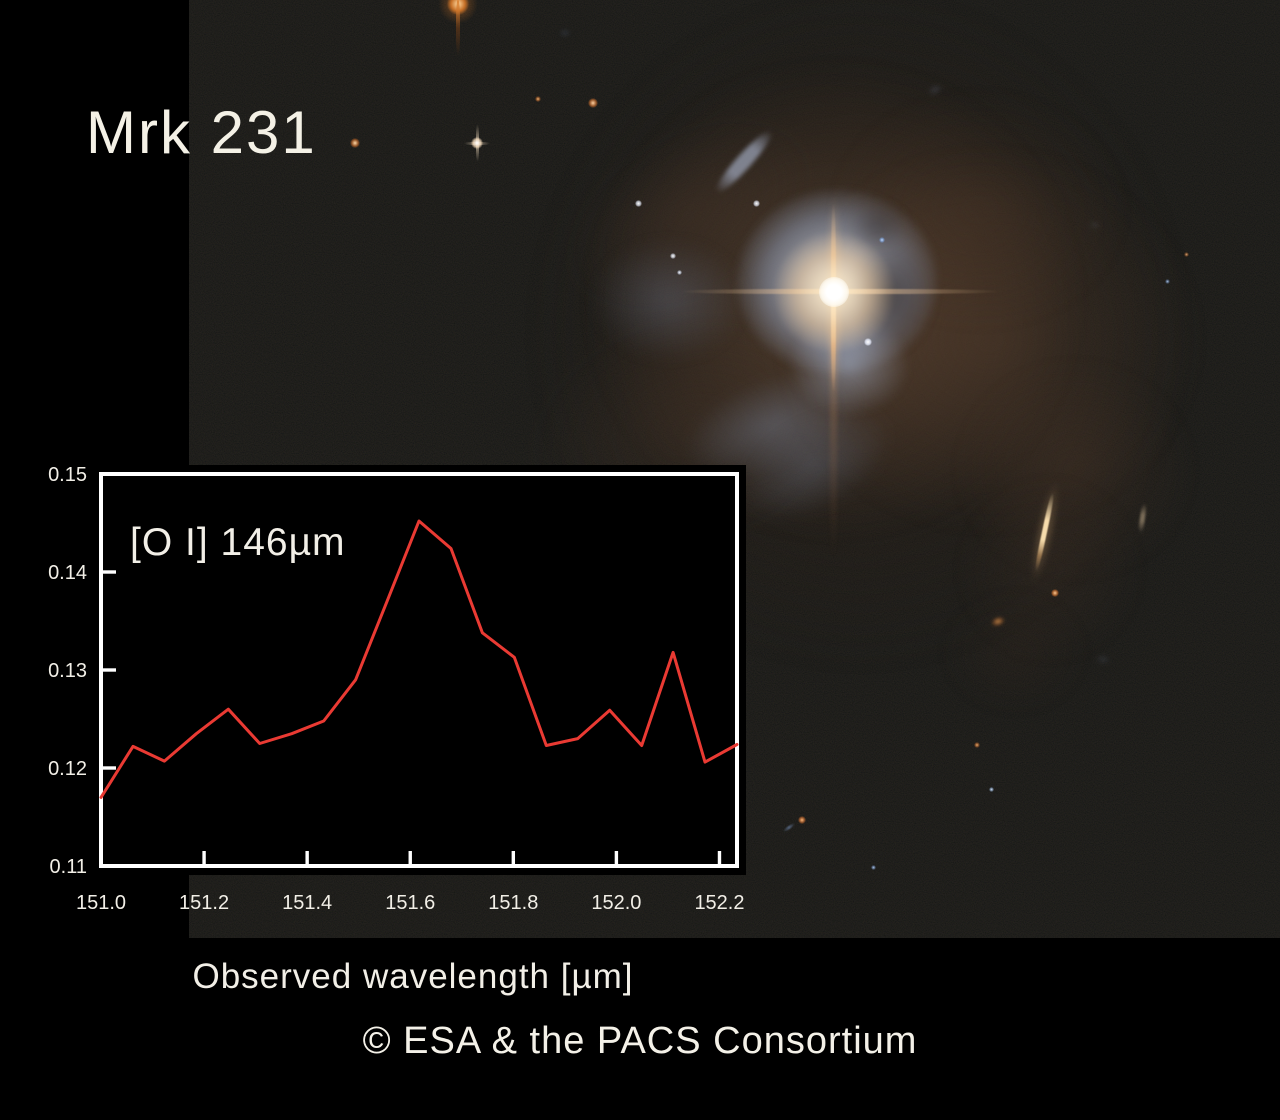 Image resolution: width=1280 pixels, height=1120 pixels. What do you see at coordinates (101, 903) in the screenshot?
I see `x-tick-label: 151.0` at bounding box center [101, 903].